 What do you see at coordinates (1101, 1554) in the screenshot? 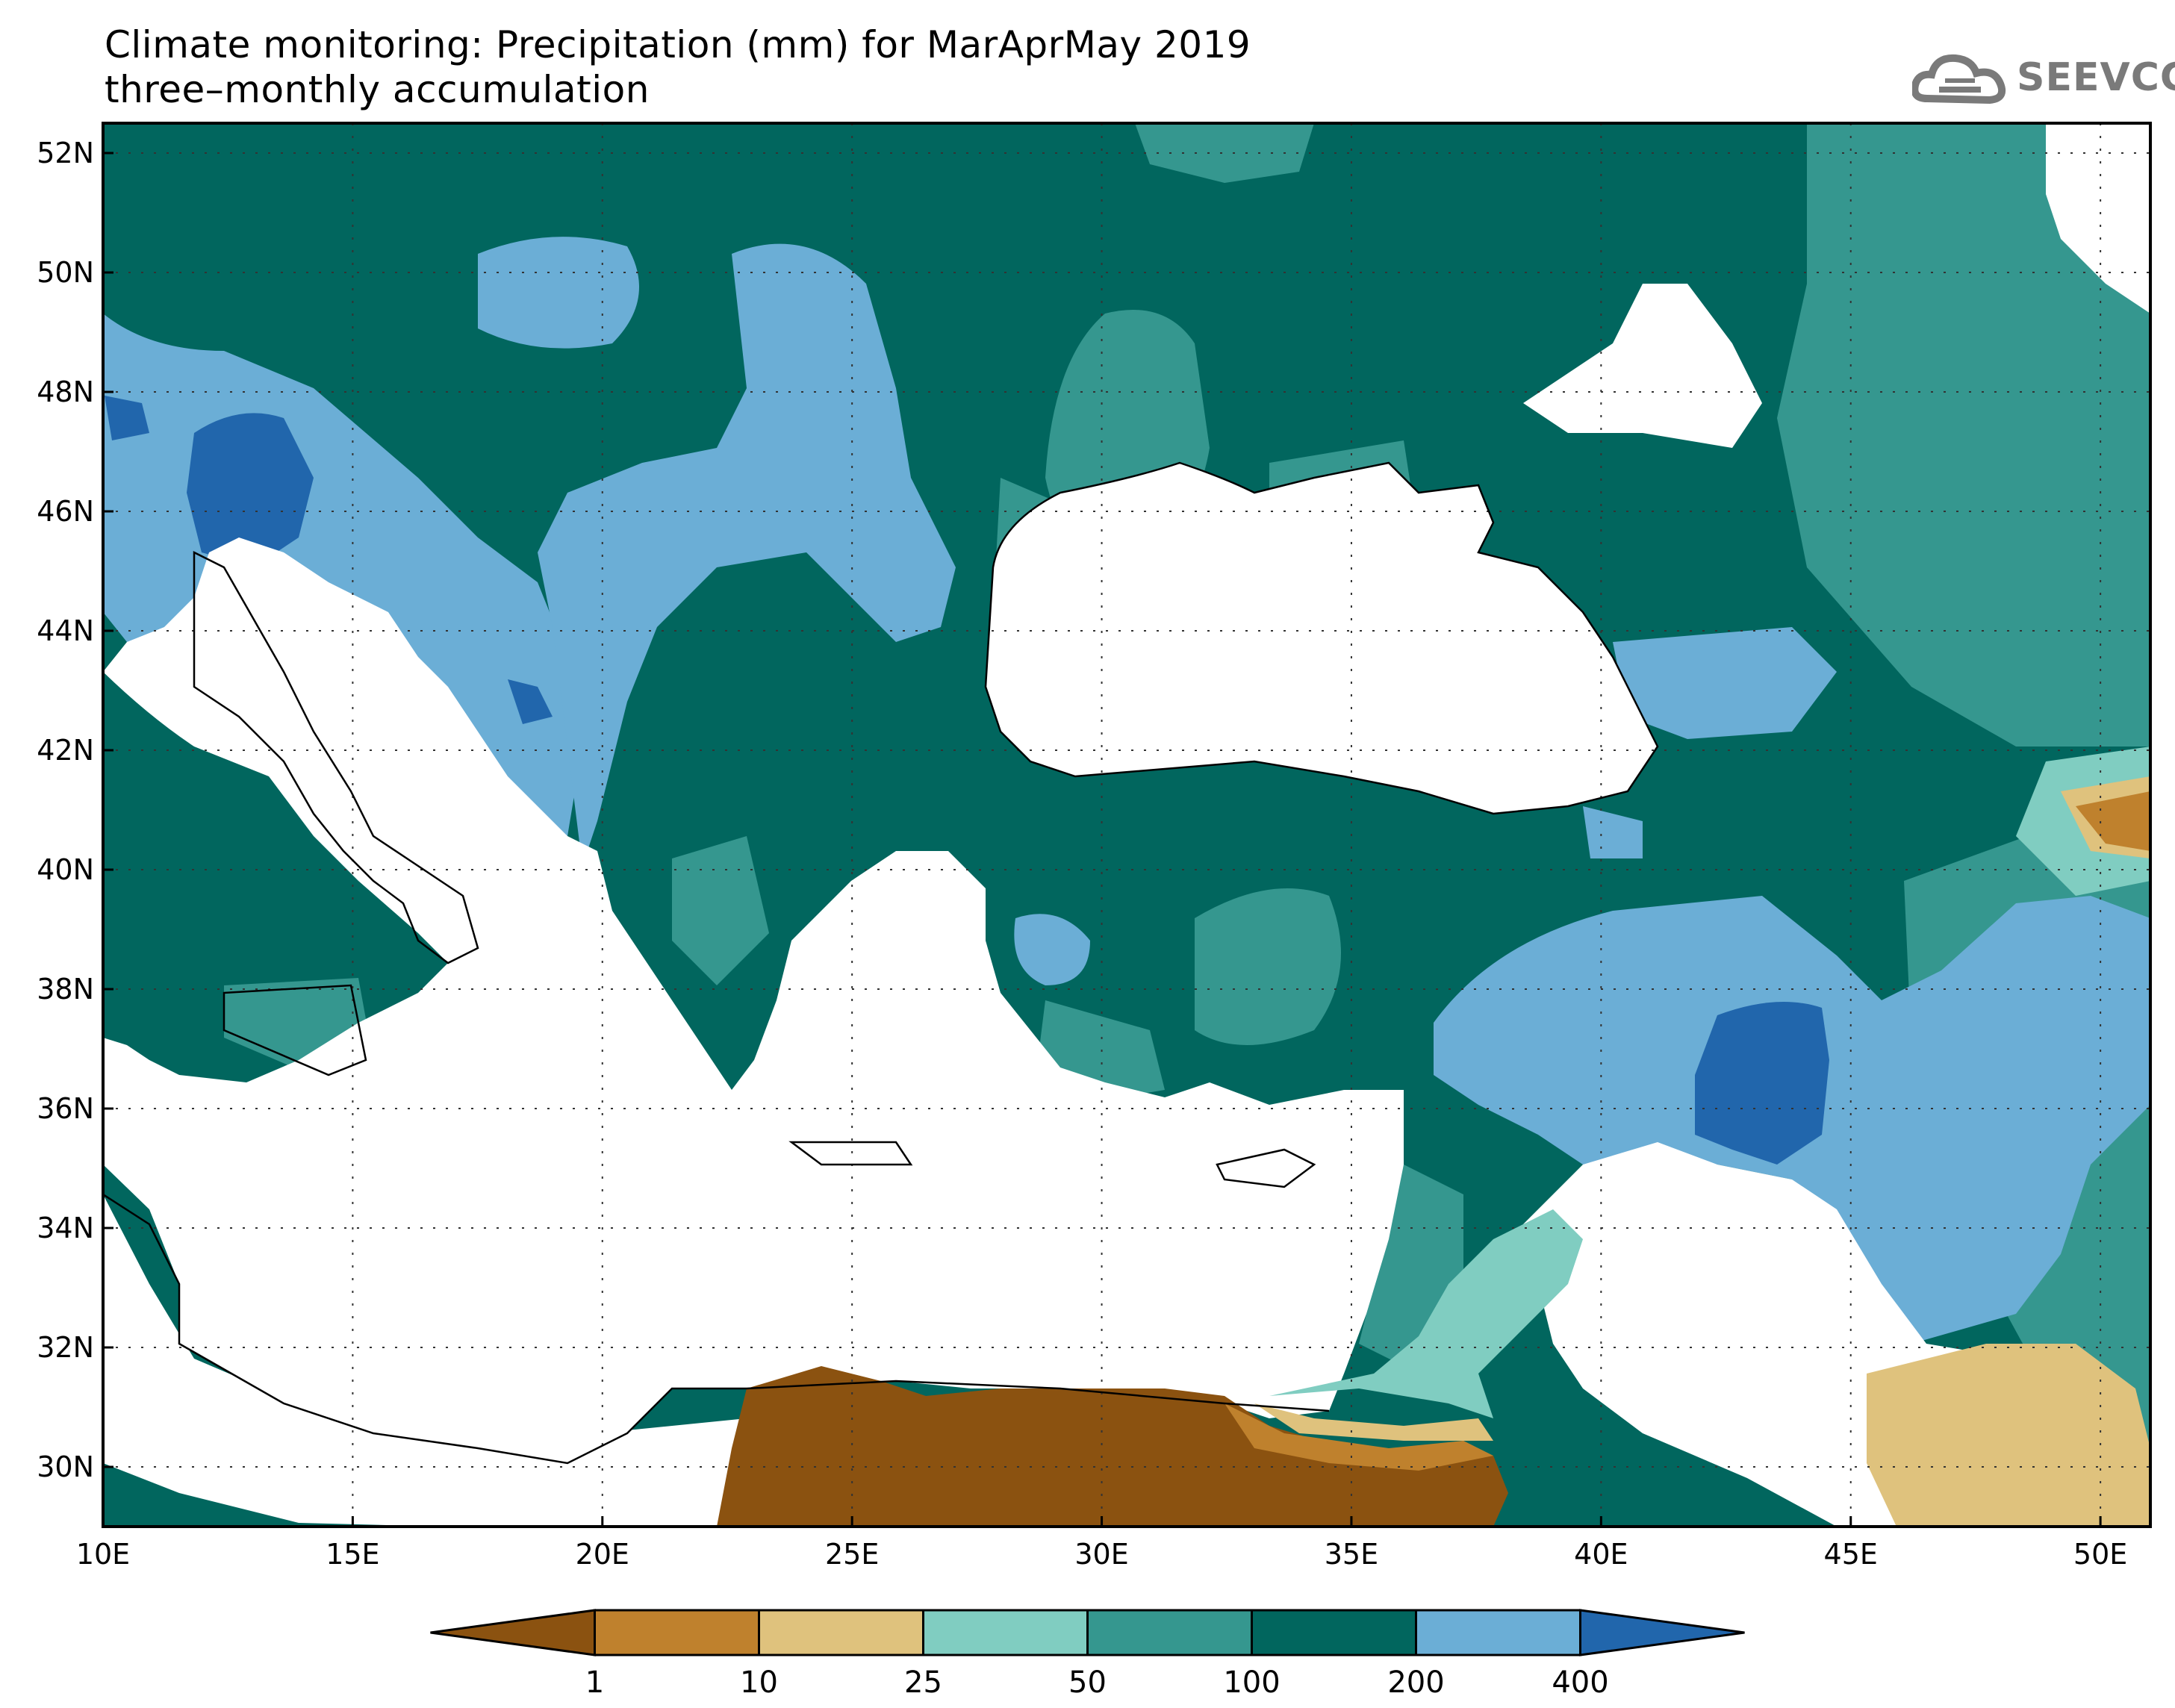
I see `lon-tick-label: 30E` at bounding box center [1101, 1554].